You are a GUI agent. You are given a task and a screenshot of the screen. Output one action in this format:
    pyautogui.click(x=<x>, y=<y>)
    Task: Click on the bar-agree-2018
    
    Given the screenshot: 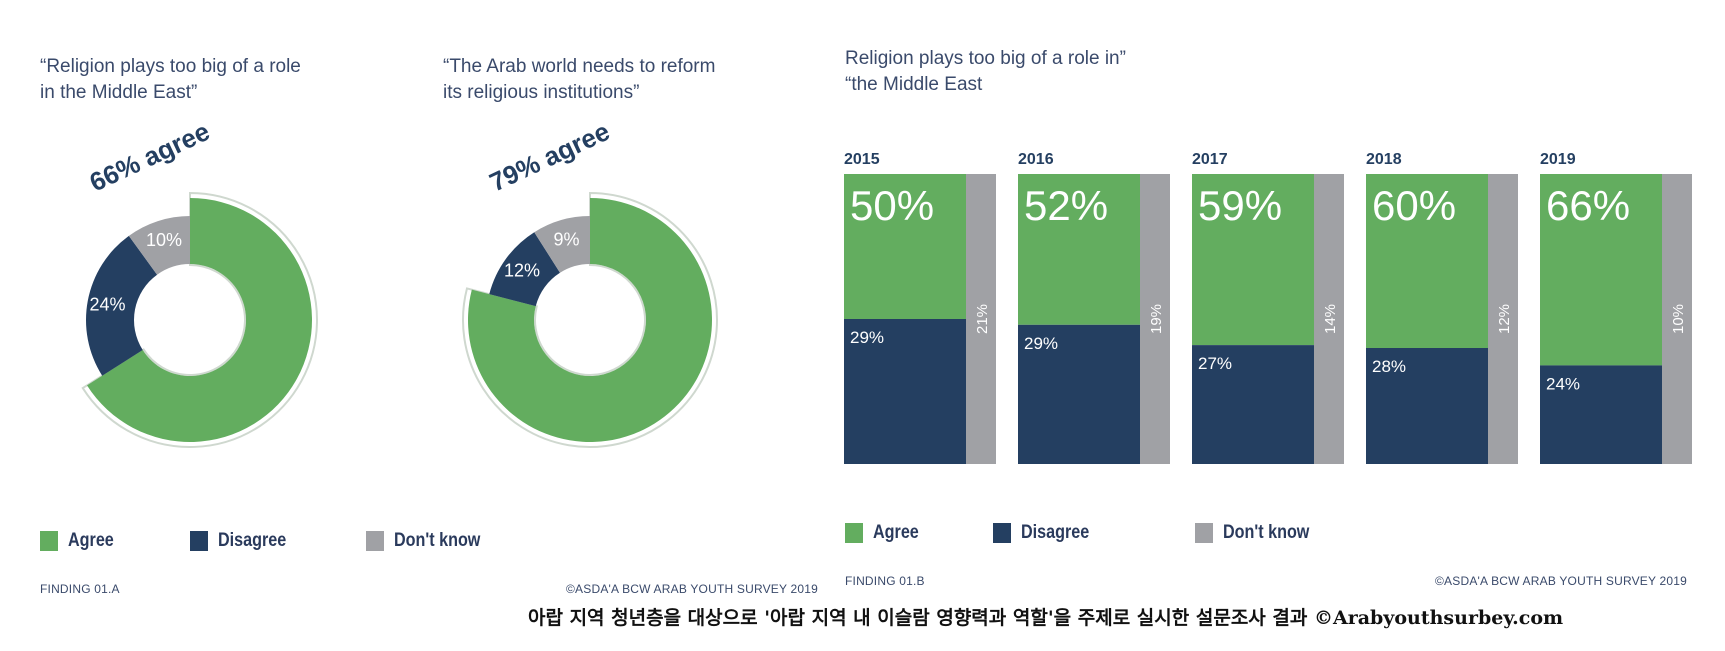 What is the action you would take?
    pyautogui.click(x=1427, y=261)
    